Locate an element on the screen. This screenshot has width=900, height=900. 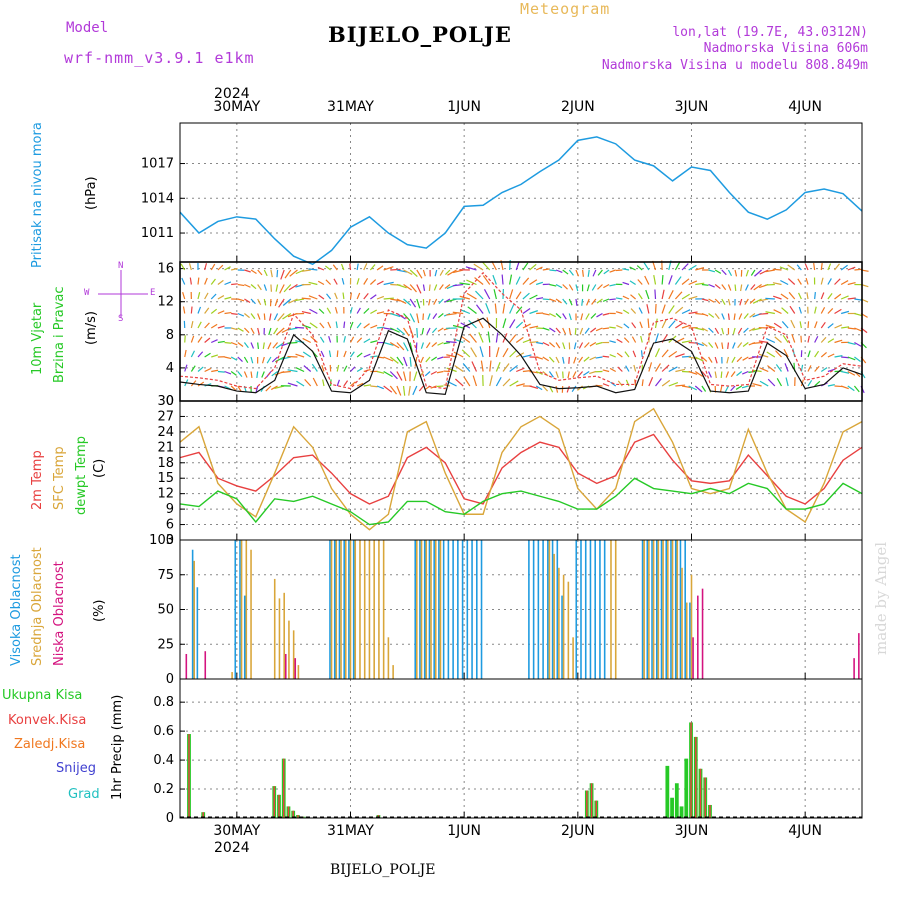
legend-hail: Grad is located at coordinates (84, 794).